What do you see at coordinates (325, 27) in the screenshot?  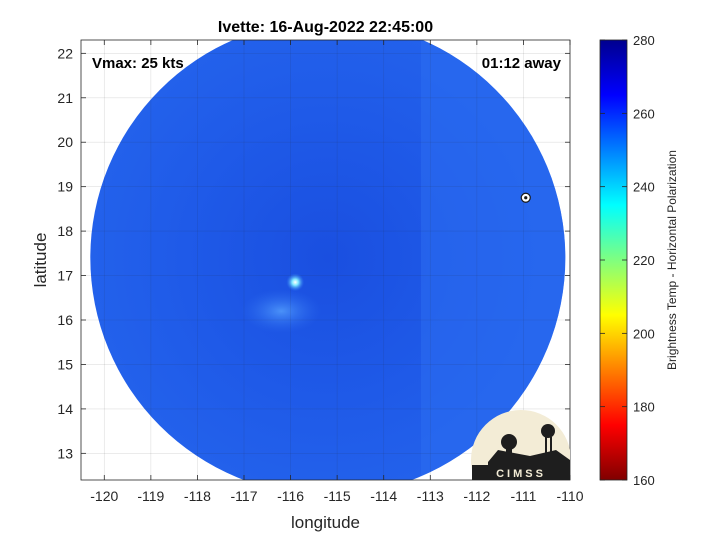 I see `chart-title: Ivette: 16-Aug-2022 22:45:00` at bounding box center [325, 27].